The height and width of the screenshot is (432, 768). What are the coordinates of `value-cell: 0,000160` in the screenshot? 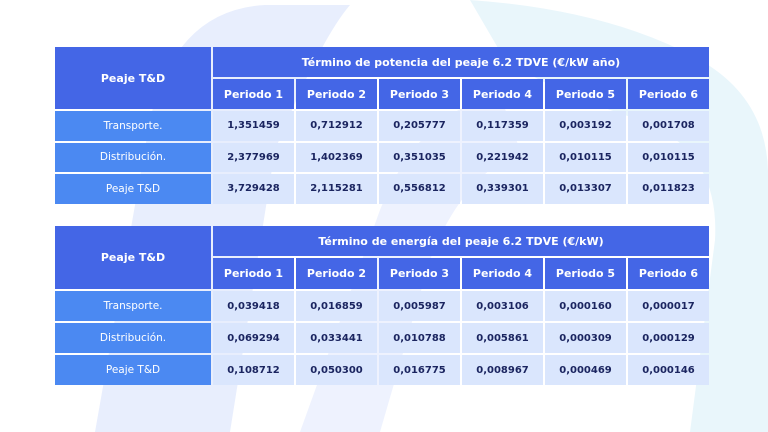 It's located at (585, 306).